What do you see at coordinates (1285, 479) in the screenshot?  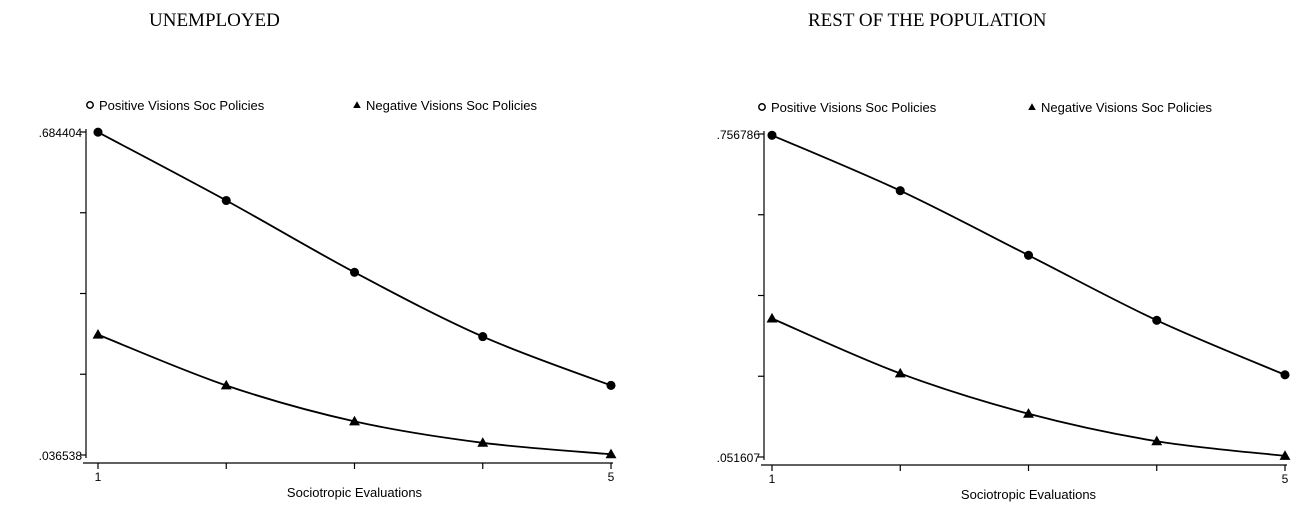 I see `rest-x-tick-label-last: 5` at bounding box center [1285, 479].